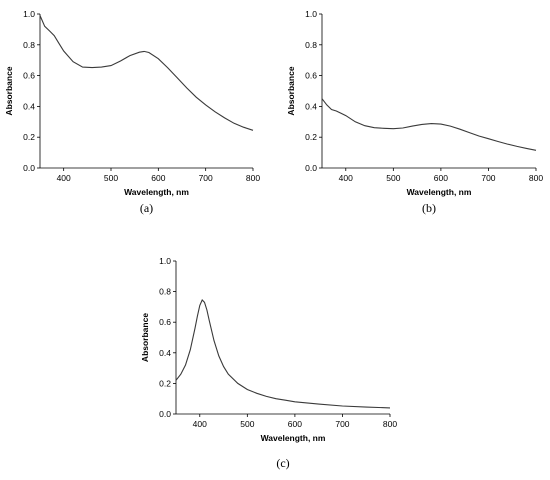 The image size is (550, 480). Describe the element at coordinates (429, 208) in the screenshot. I see `panel-label: (b)` at that location.